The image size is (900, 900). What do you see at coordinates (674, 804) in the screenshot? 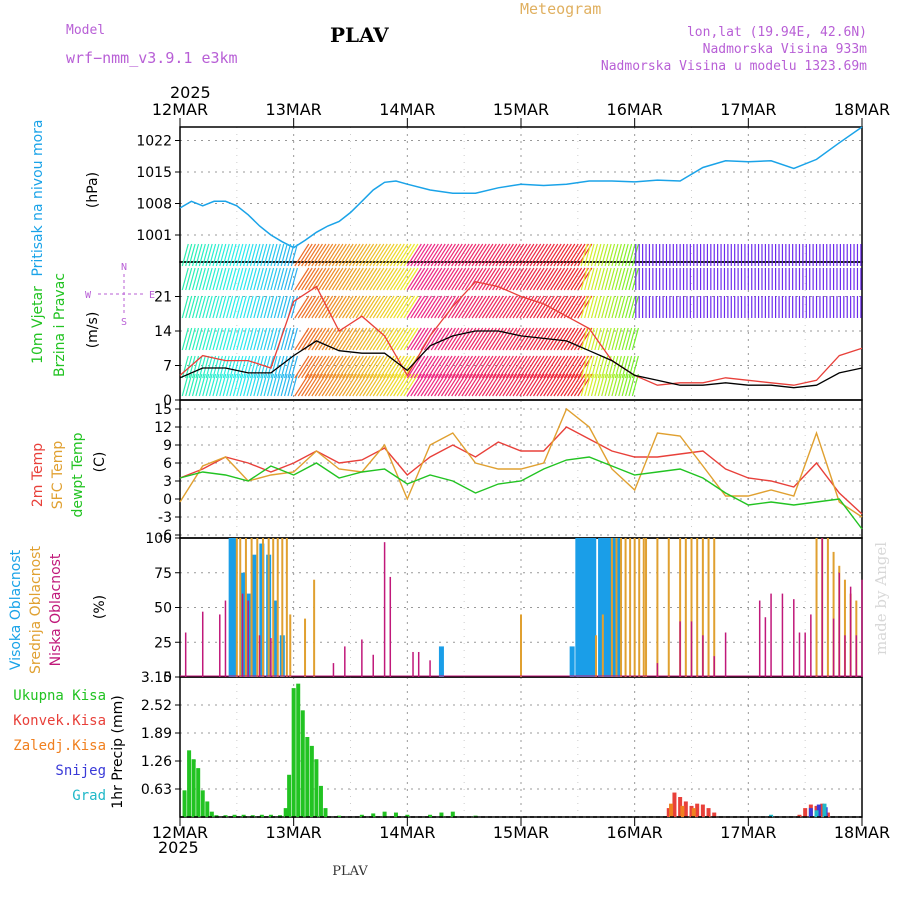
I see `precip-conv-bar` at bounding box center [674, 804].